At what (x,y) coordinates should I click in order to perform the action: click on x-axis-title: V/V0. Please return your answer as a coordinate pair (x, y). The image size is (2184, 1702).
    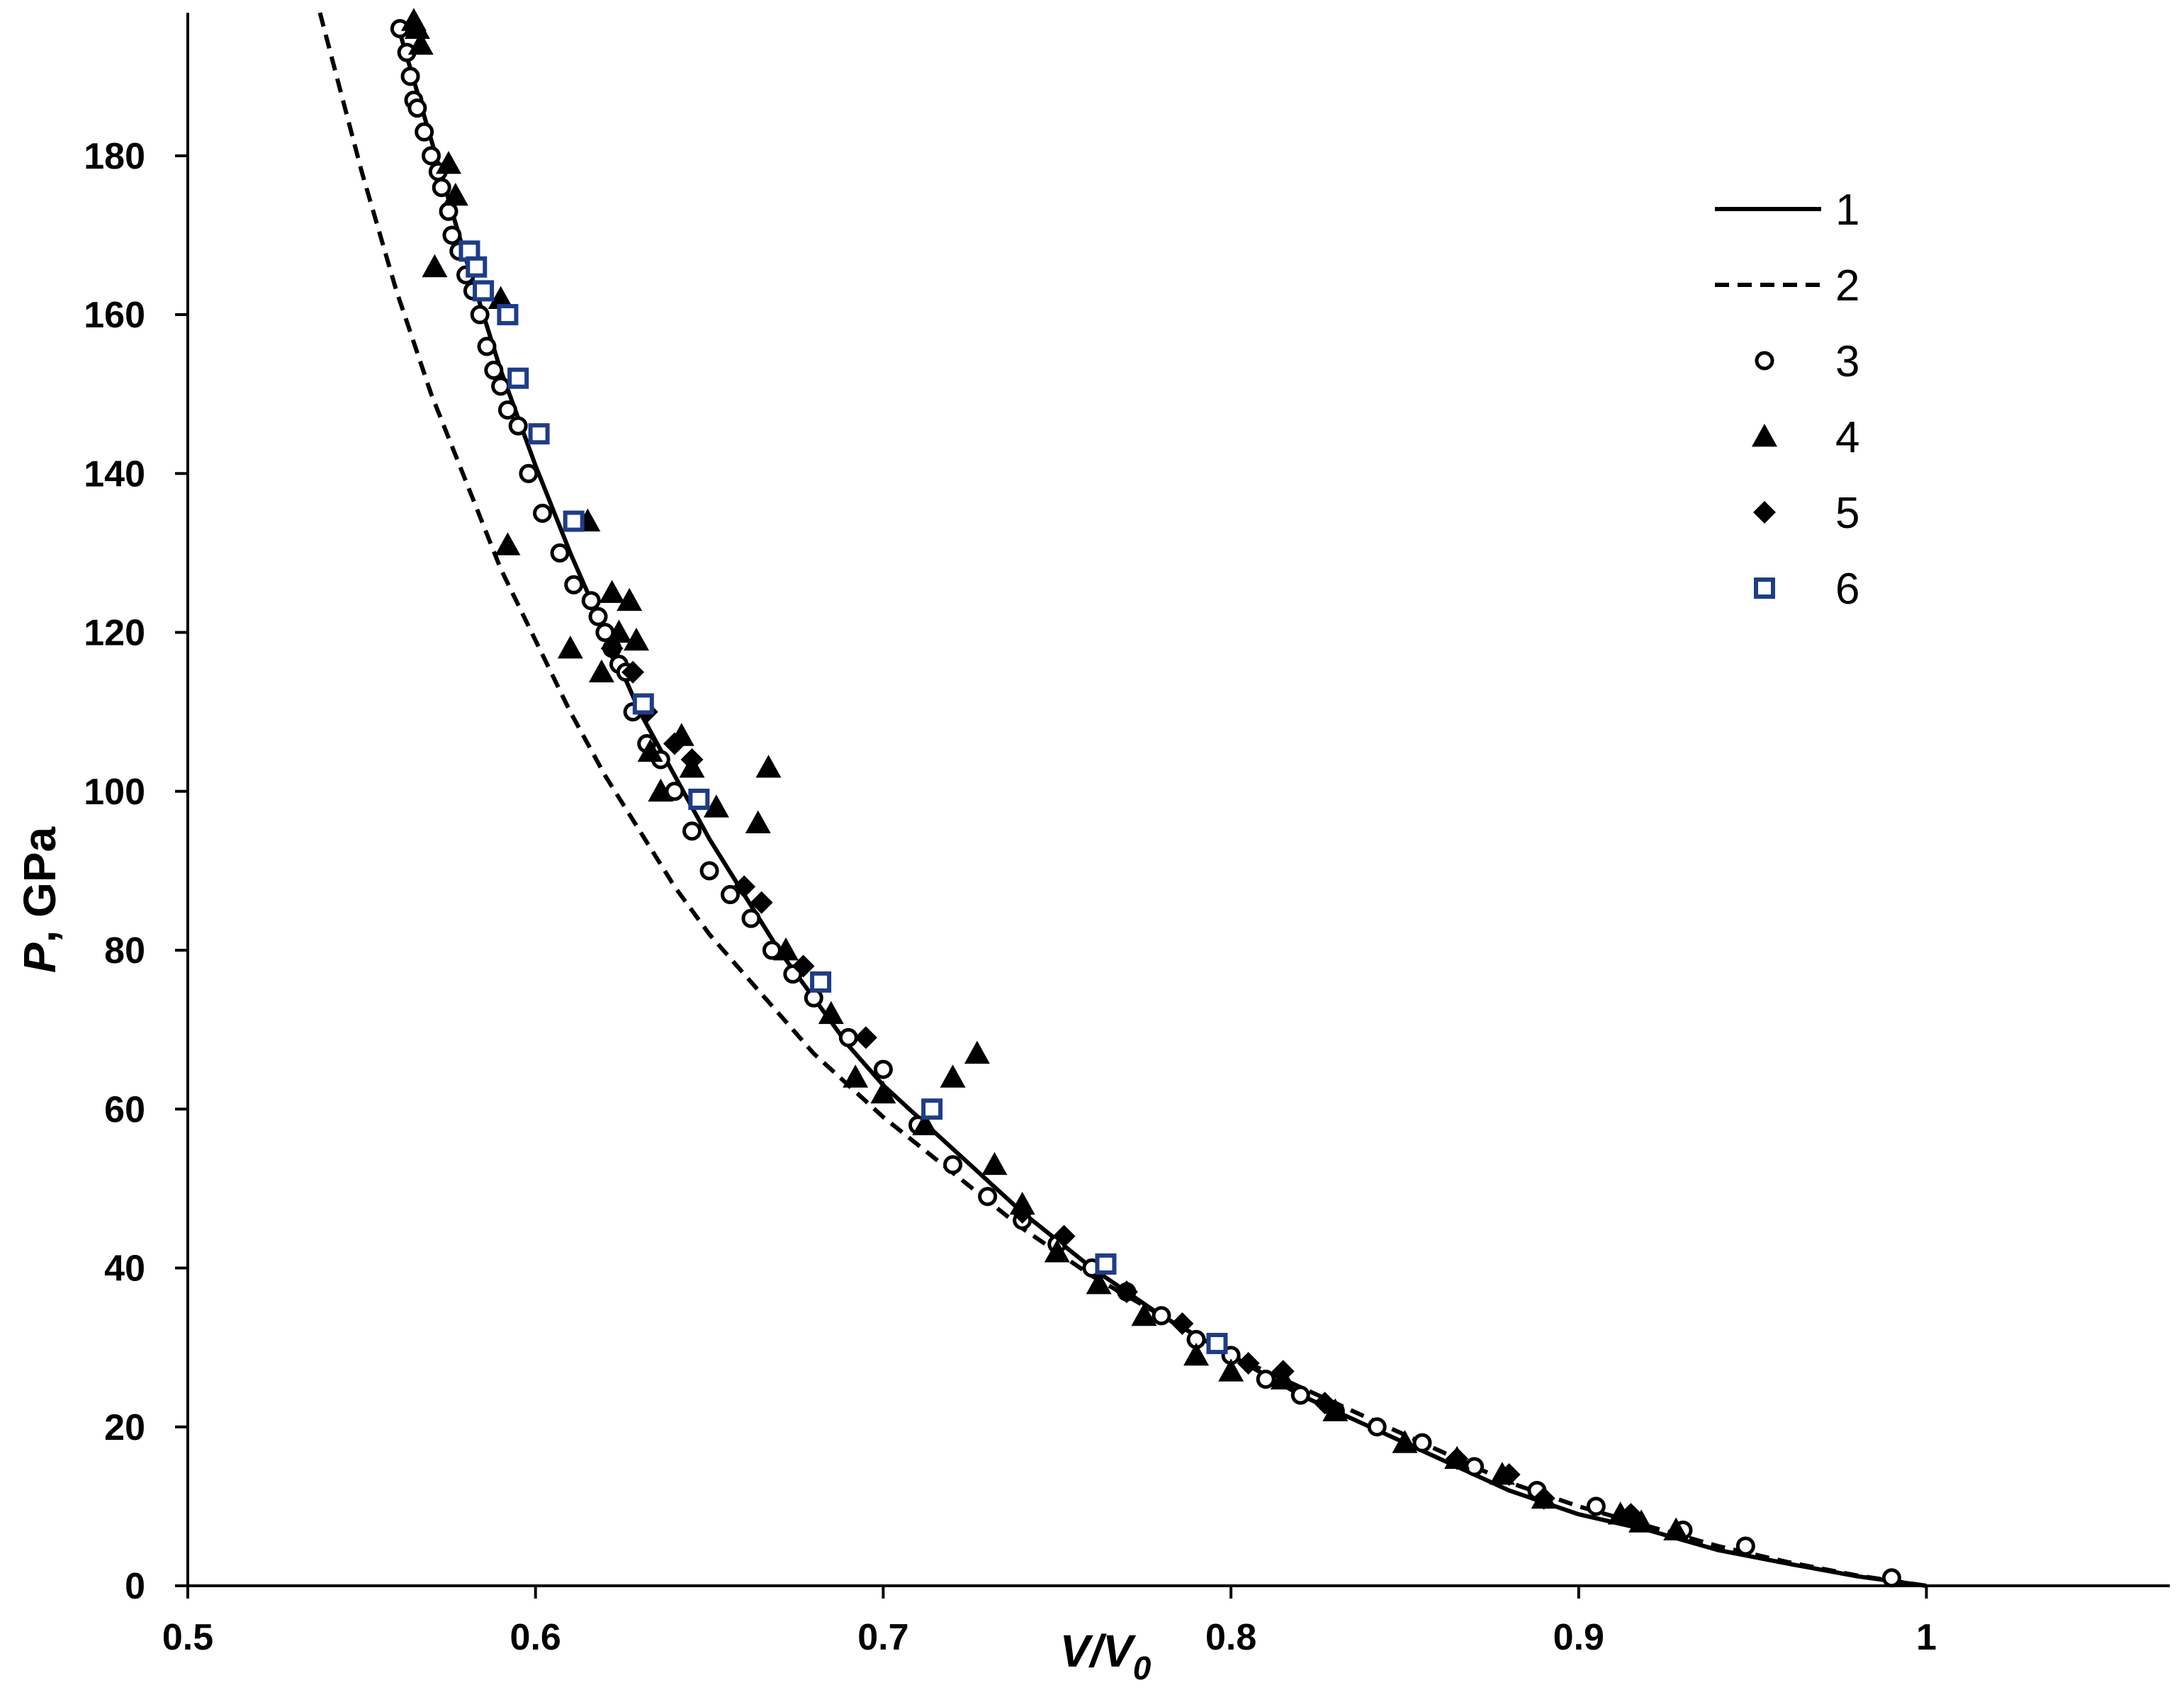
    Looking at the image, I should click on (1106, 1655).